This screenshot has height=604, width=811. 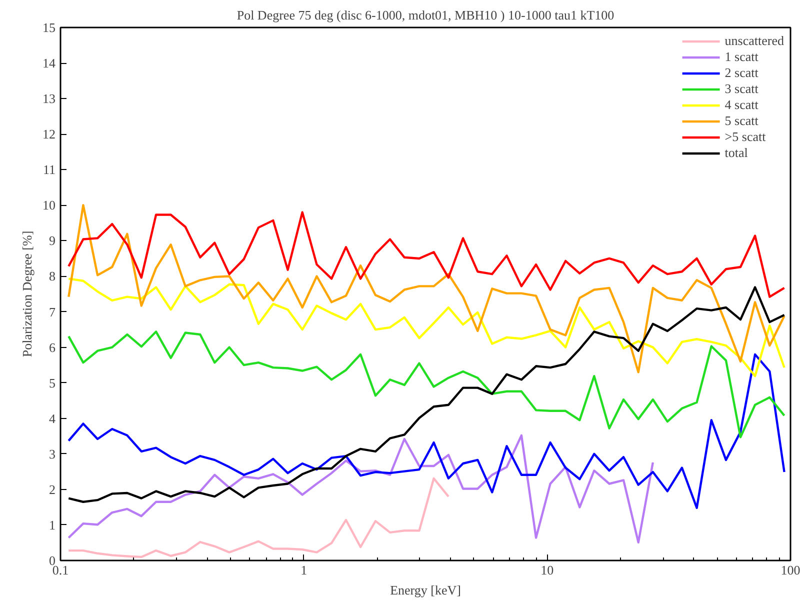 What do you see at coordinates (425, 15) in the screenshot?
I see `chart-title: Pol Degree 75 deg (disc 6-1000, mdot01, MBH10 ) 10-1000 tau1 kT100` at bounding box center [425, 15].